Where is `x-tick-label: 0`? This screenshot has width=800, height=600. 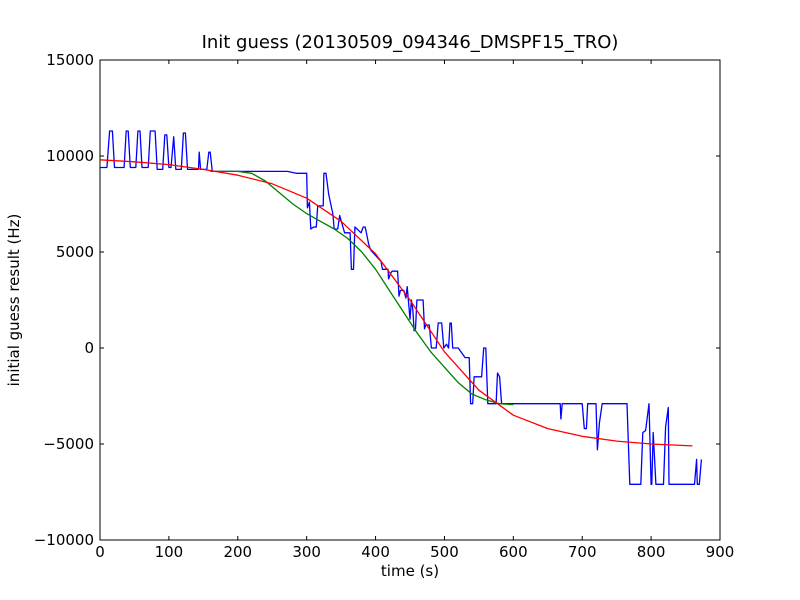 x-tick-label: 0 is located at coordinates (100, 552).